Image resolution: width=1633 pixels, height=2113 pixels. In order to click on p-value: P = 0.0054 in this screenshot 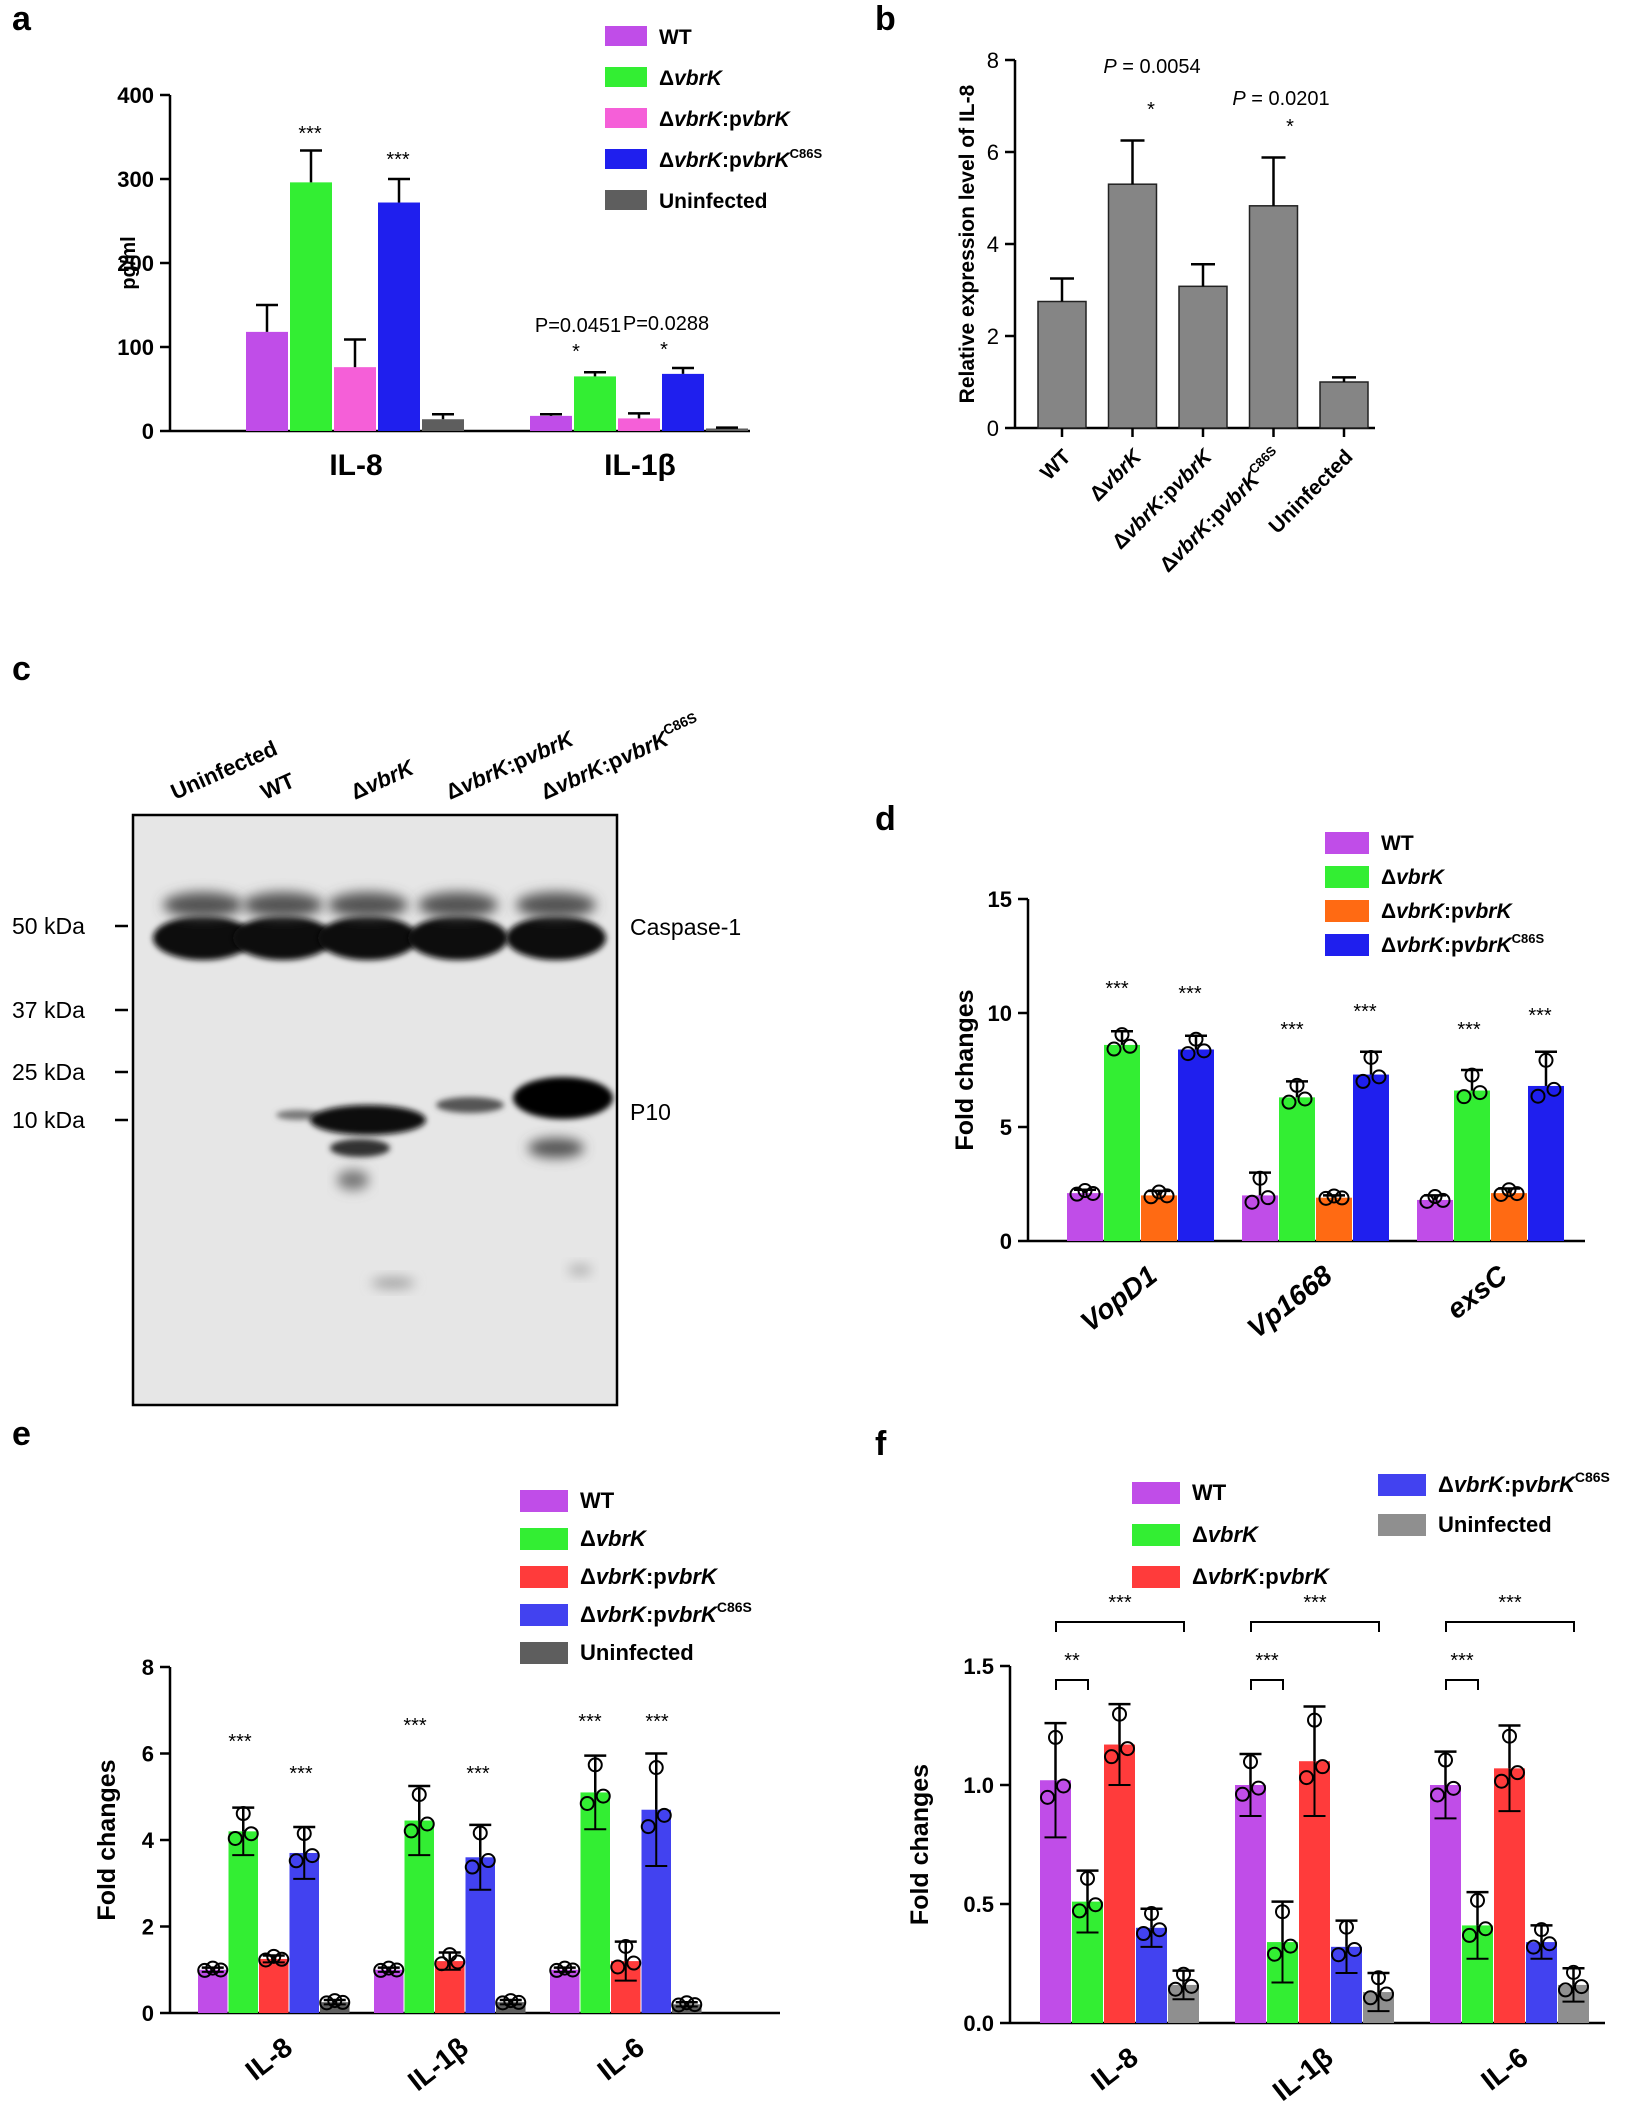, I will do `click(1151, 67)`.